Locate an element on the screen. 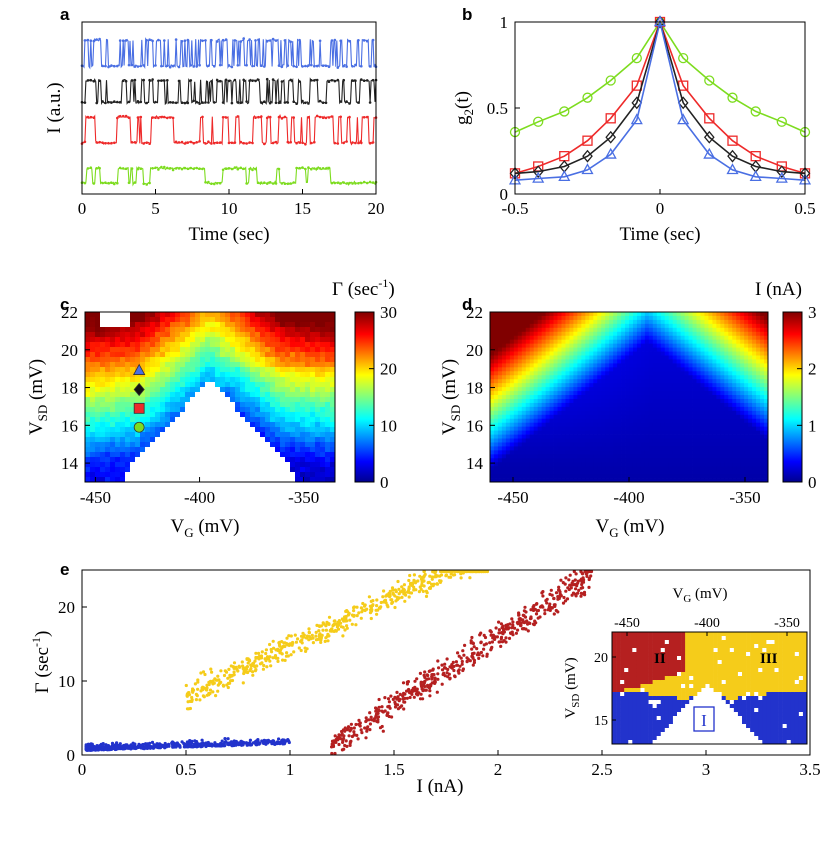  panel-label-e: e is located at coordinates (64, 569).